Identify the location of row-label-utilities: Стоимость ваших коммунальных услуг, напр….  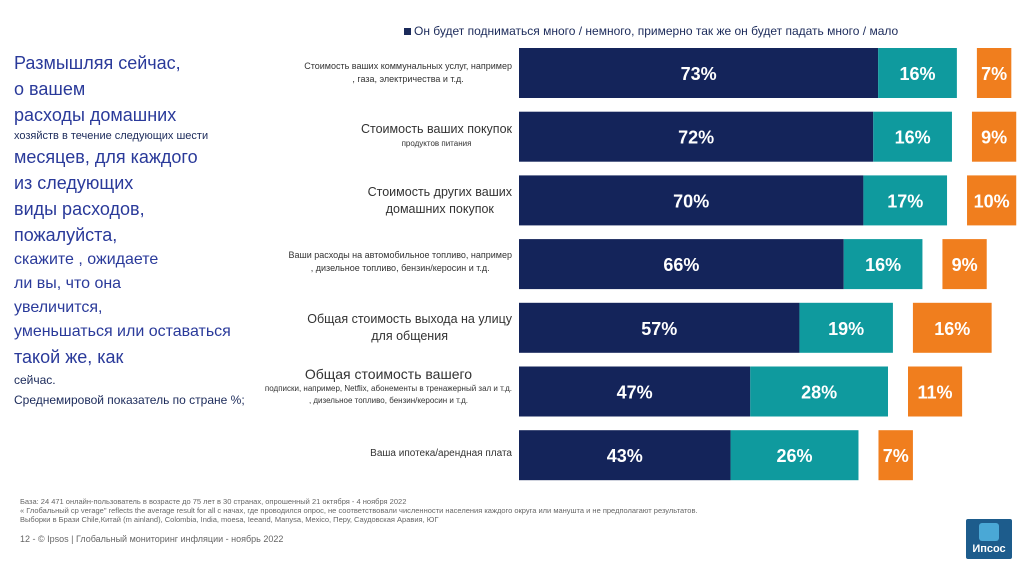
(408, 73).